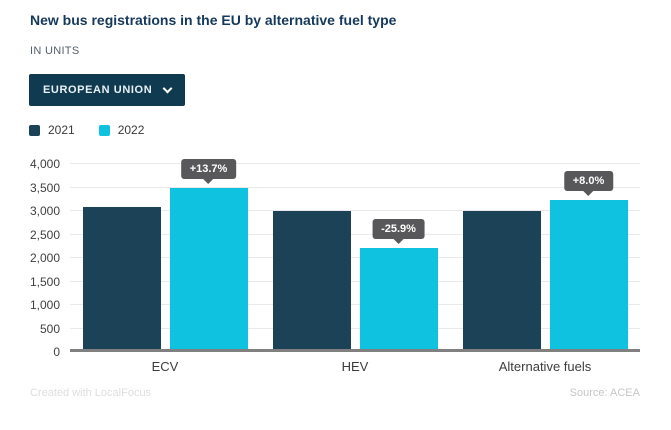  I want to click on x-tick-label-alternative-fuels: Alternative fuels, so click(545, 366).